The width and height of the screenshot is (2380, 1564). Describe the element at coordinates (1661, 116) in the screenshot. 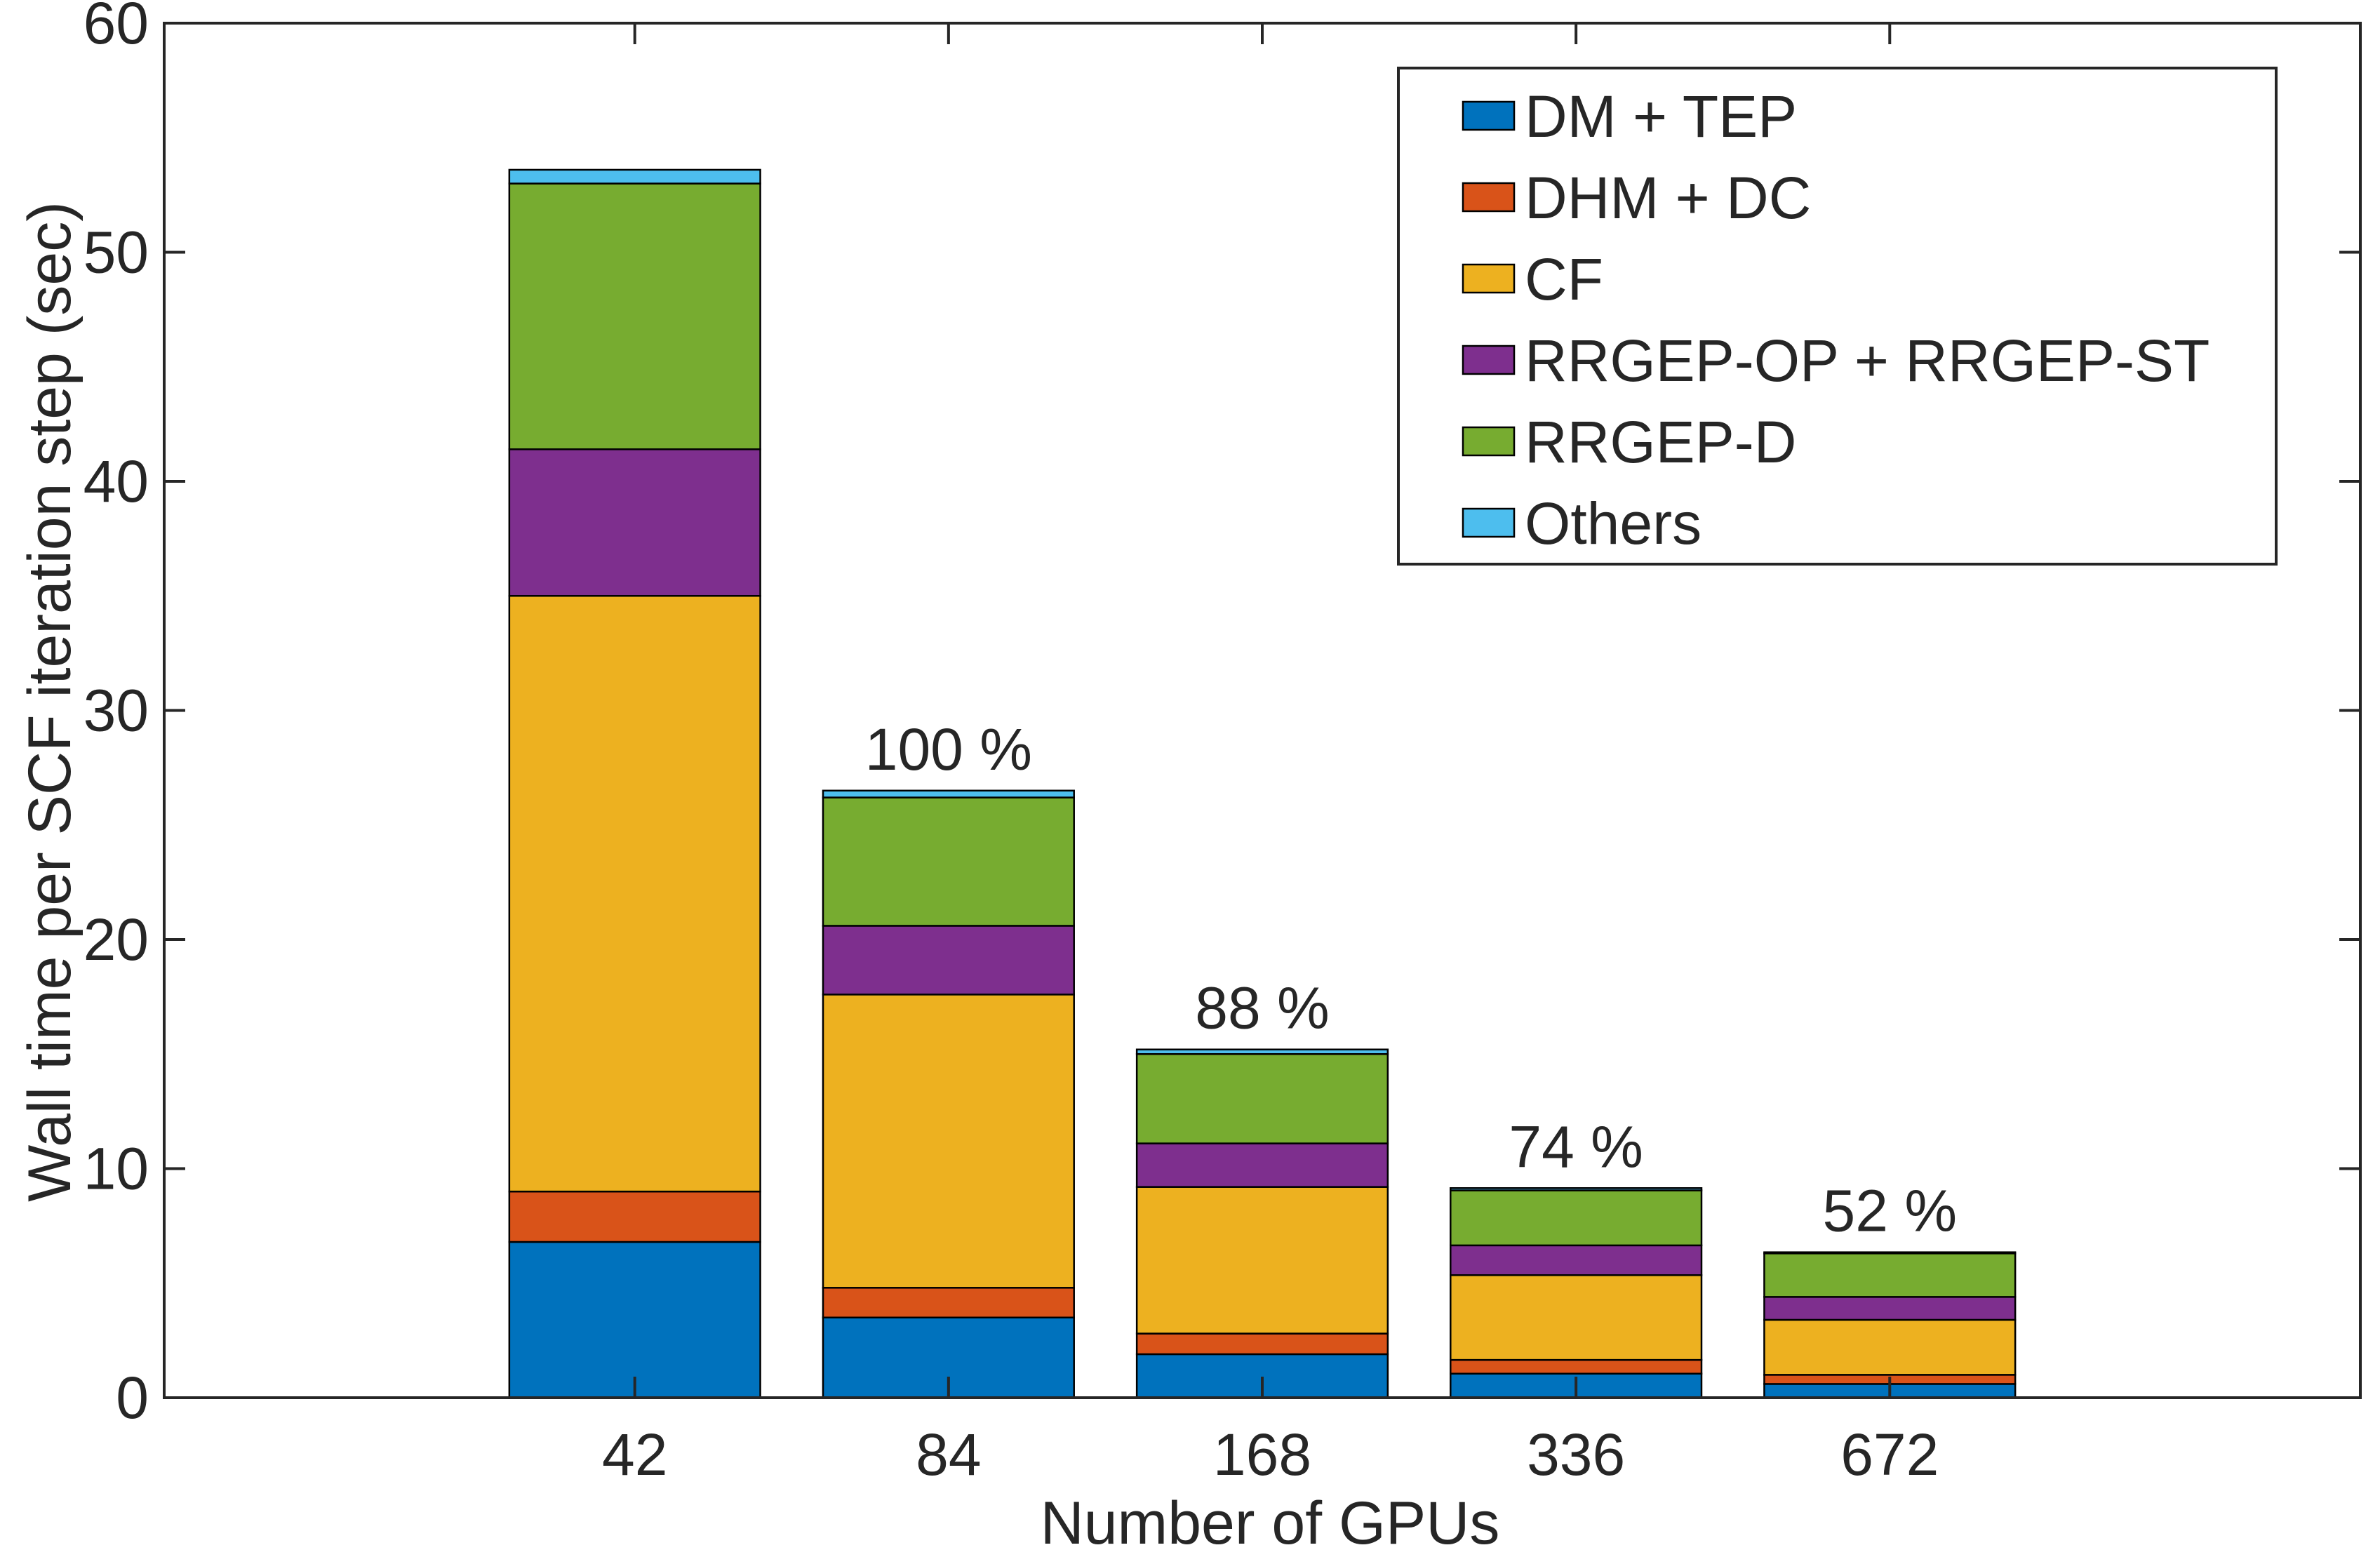

I see `legend-label-dm-tep: DM + TEP` at that location.